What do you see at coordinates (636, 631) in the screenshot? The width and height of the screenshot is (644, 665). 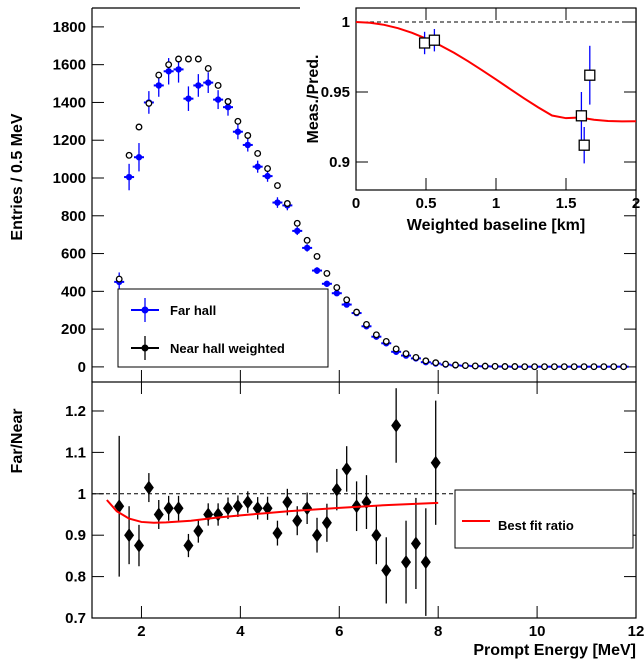 I see `ratio-xtick-label: 12` at bounding box center [636, 631].